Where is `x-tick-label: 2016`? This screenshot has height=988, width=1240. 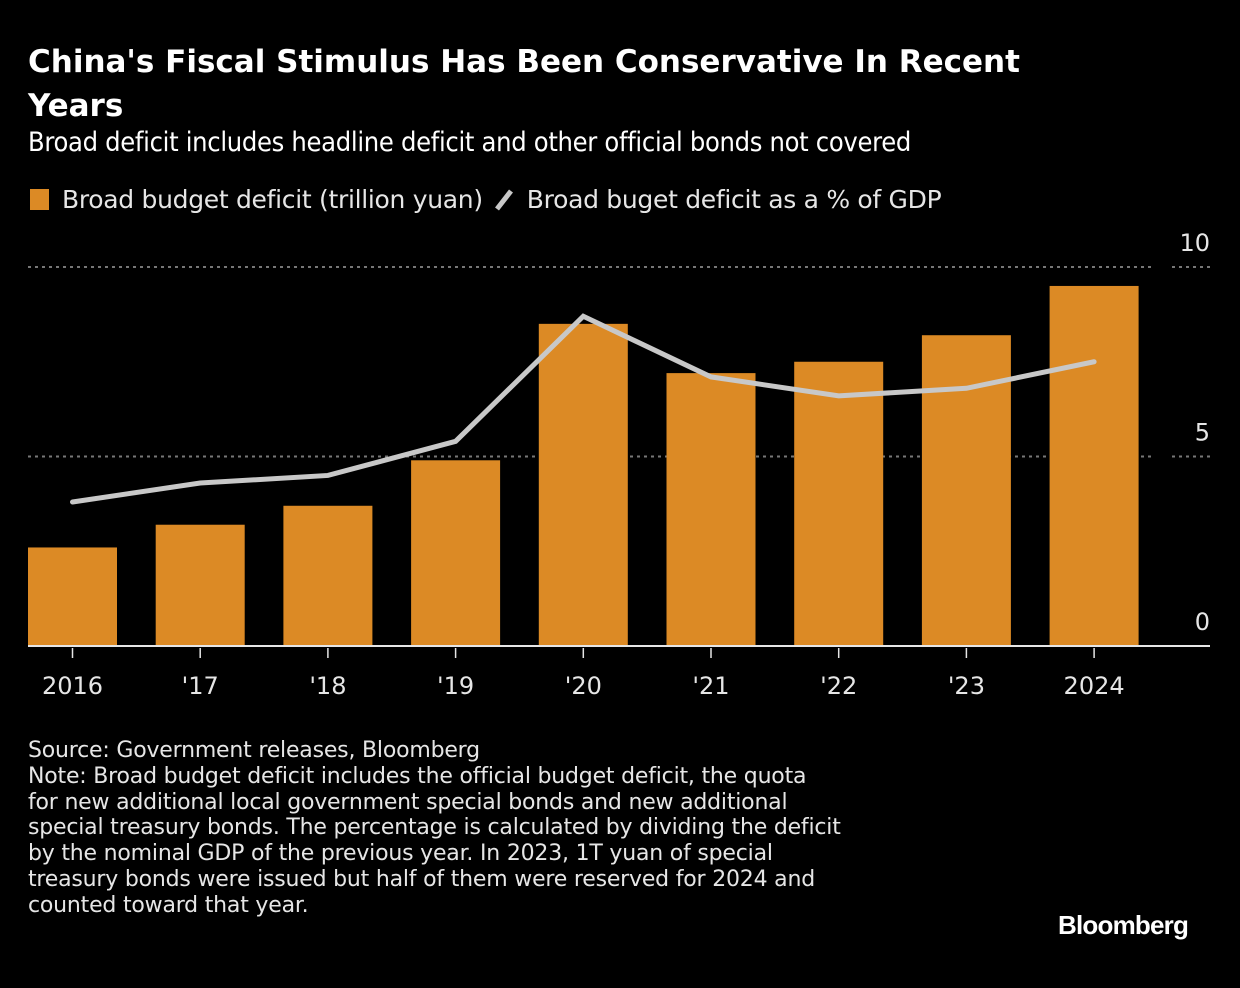
x-tick-label: 2016 is located at coordinates (72, 686).